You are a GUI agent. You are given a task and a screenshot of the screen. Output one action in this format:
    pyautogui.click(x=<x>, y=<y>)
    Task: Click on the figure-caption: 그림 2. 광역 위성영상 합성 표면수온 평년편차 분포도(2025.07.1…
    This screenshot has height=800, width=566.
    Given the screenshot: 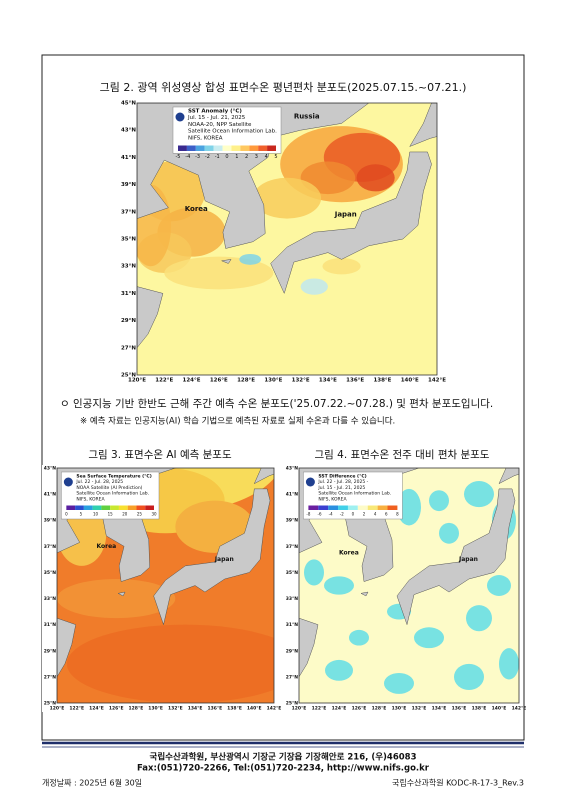 What is the action you would take?
    pyautogui.click(x=283, y=87)
    